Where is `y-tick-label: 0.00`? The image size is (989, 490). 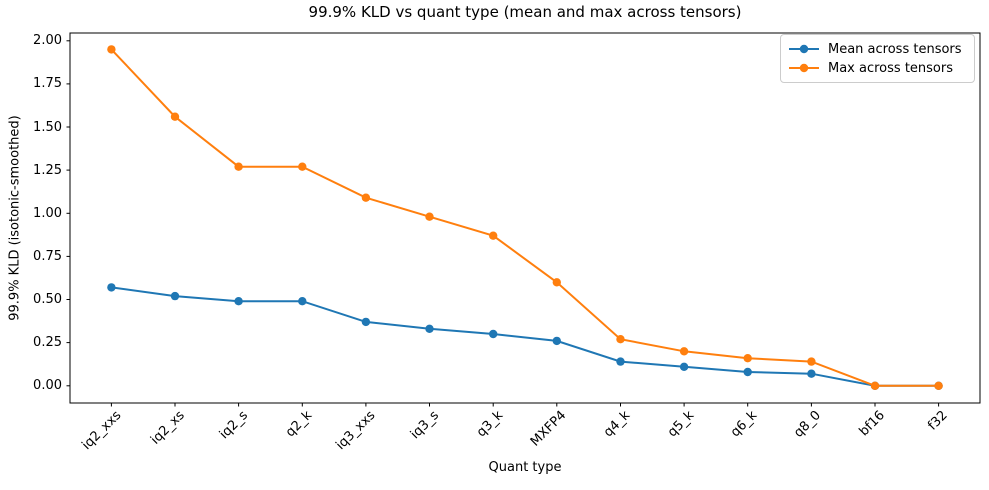 y-tick-label: 0.00 is located at coordinates (47, 386).